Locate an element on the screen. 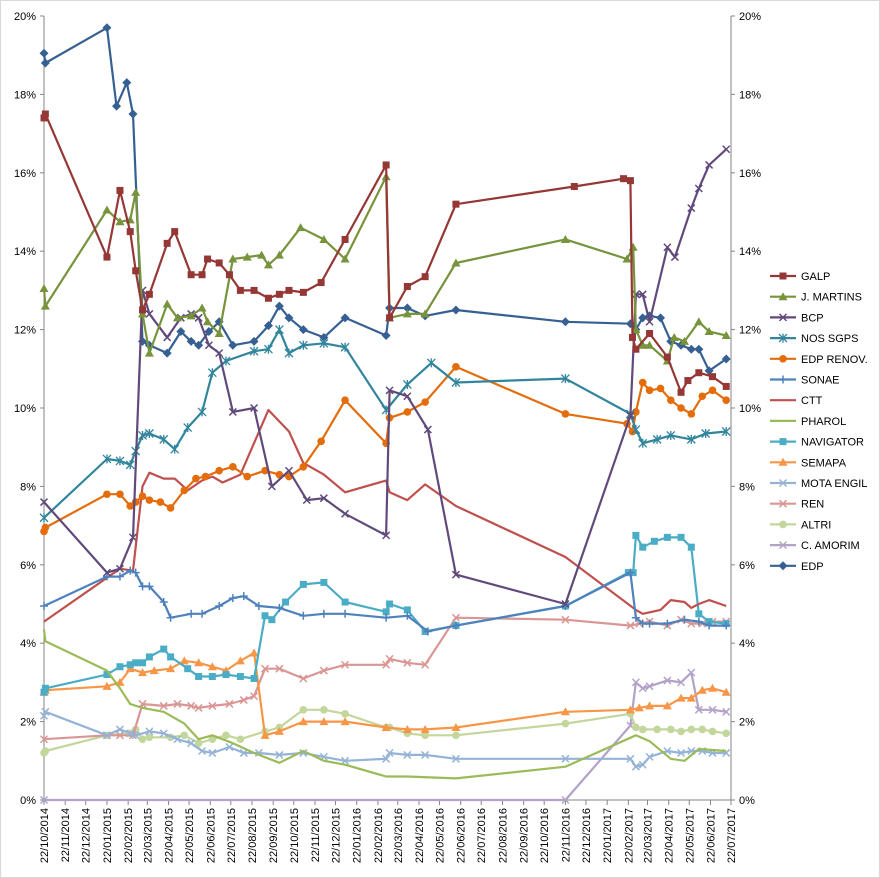  y-tick-label-right: 14% is located at coordinates (750, 252).